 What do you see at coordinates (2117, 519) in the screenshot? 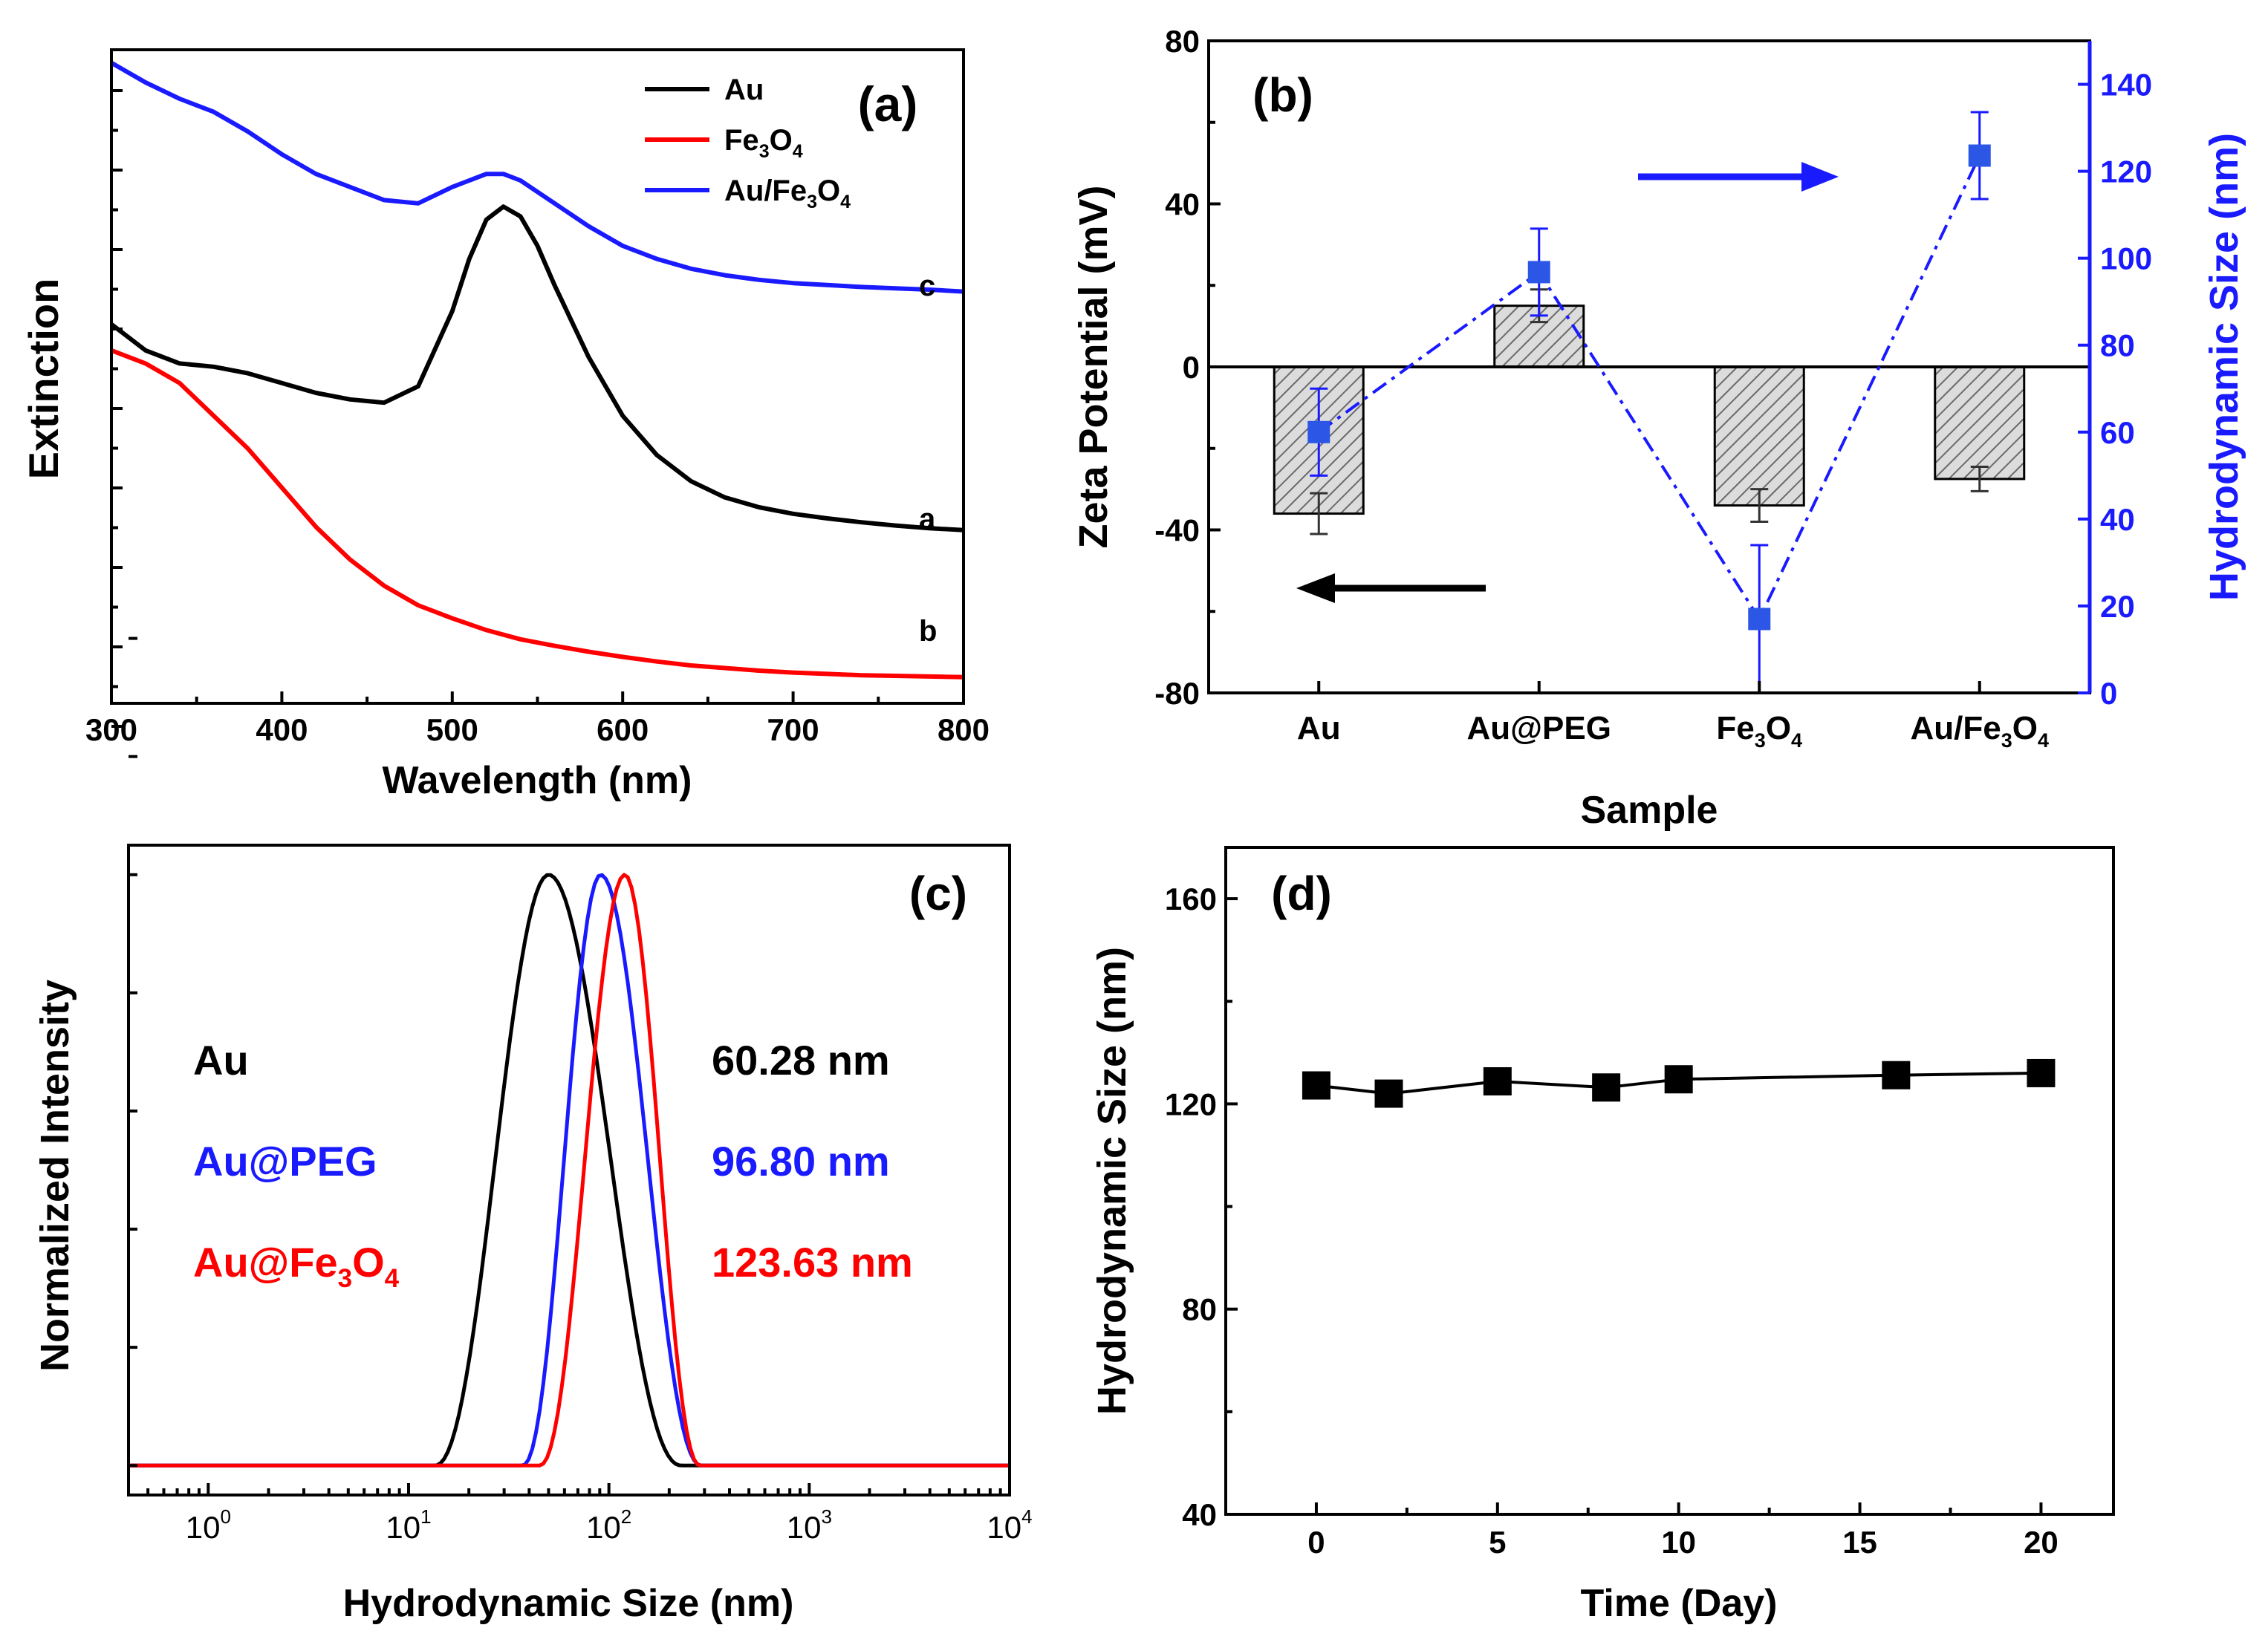
I see `b-y2-tick-label: 40` at bounding box center [2117, 519].